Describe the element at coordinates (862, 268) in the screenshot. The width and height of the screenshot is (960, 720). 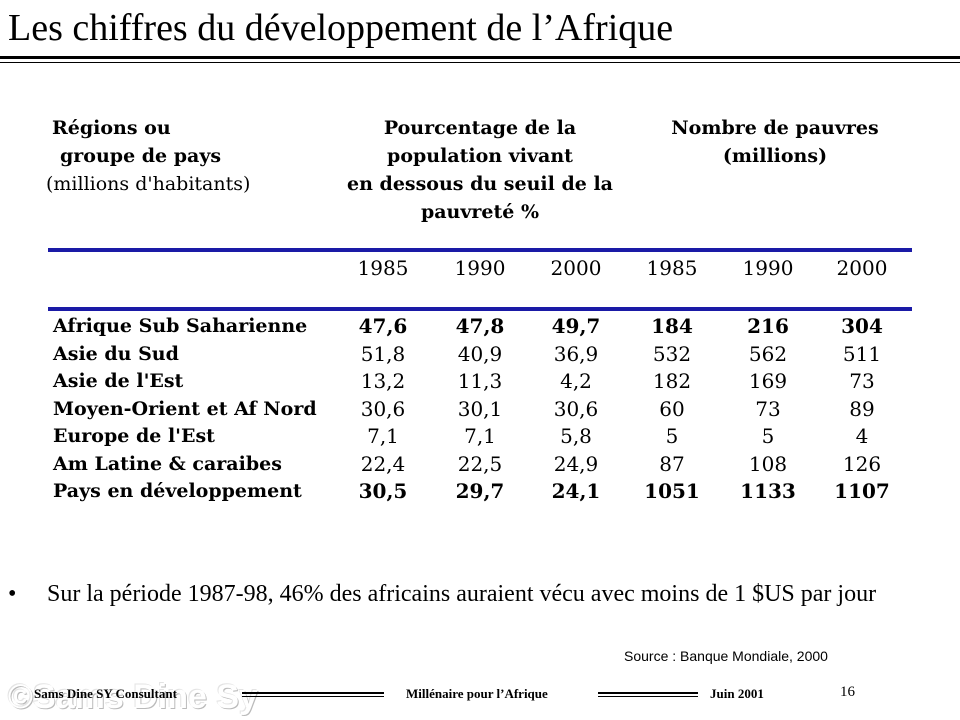
I see `year-poor-2000: 2000` at that location.